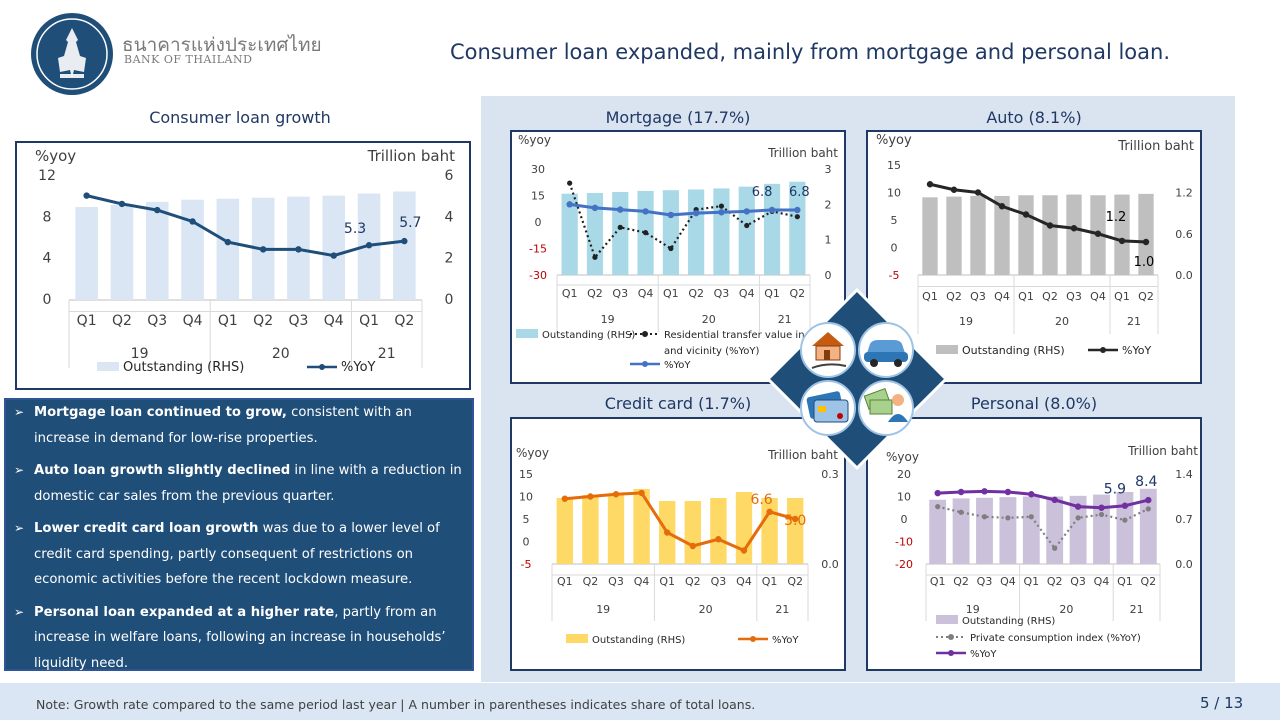 Image resolution: width=1280 pixels, height=720 pixels. Describe the element at coordinates (1134, 321) in the screenshot. I see `year-label: 21` at that location.